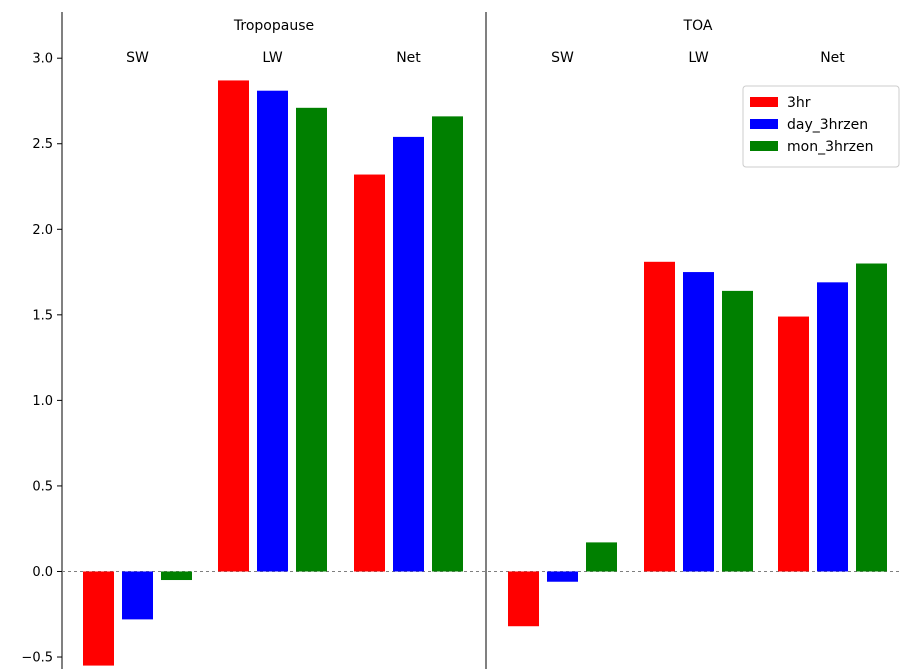  I want to click on section-title: TOA, so click(698, 26).